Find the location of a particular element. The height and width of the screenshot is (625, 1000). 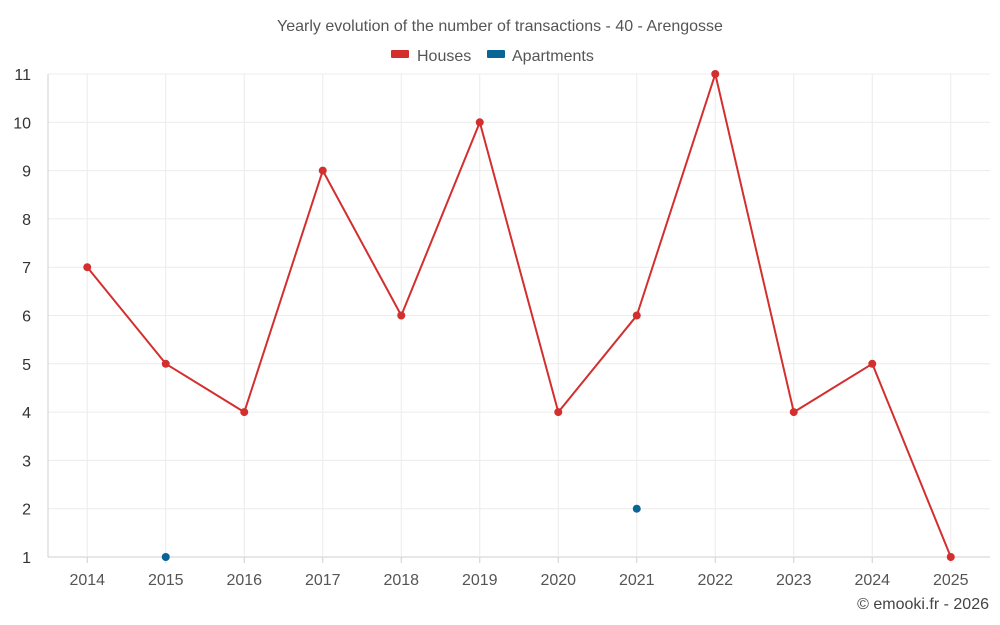

data-point-apartments-2021 is located at coordinates (636, 508).